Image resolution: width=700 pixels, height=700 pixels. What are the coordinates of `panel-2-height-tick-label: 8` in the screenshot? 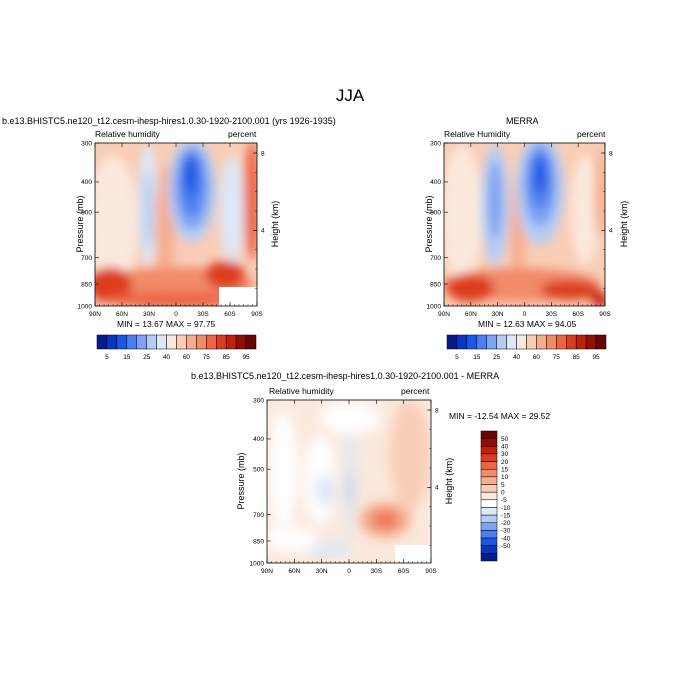 It's located at (611, 153).